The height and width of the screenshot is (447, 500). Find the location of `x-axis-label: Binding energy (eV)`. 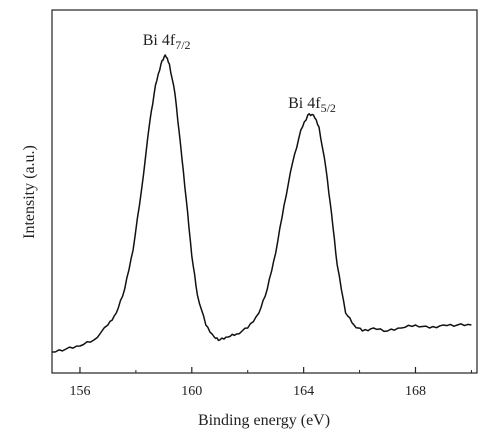

x-axis-label: Binding energy (eV) is located at coordinates (264, 420).